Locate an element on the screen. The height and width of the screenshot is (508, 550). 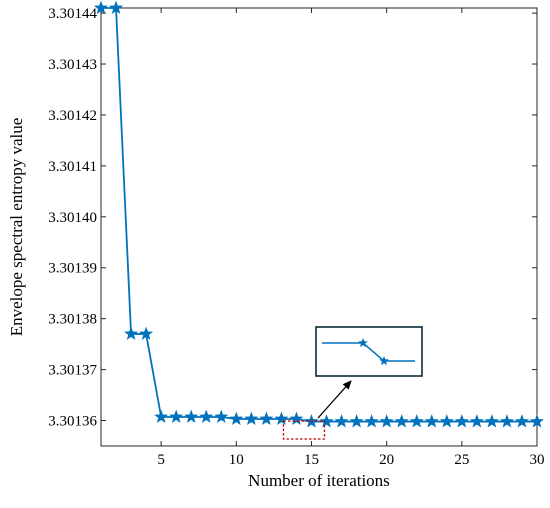
y-tick-label: 3.30138 is located at coordinates (72, 320).